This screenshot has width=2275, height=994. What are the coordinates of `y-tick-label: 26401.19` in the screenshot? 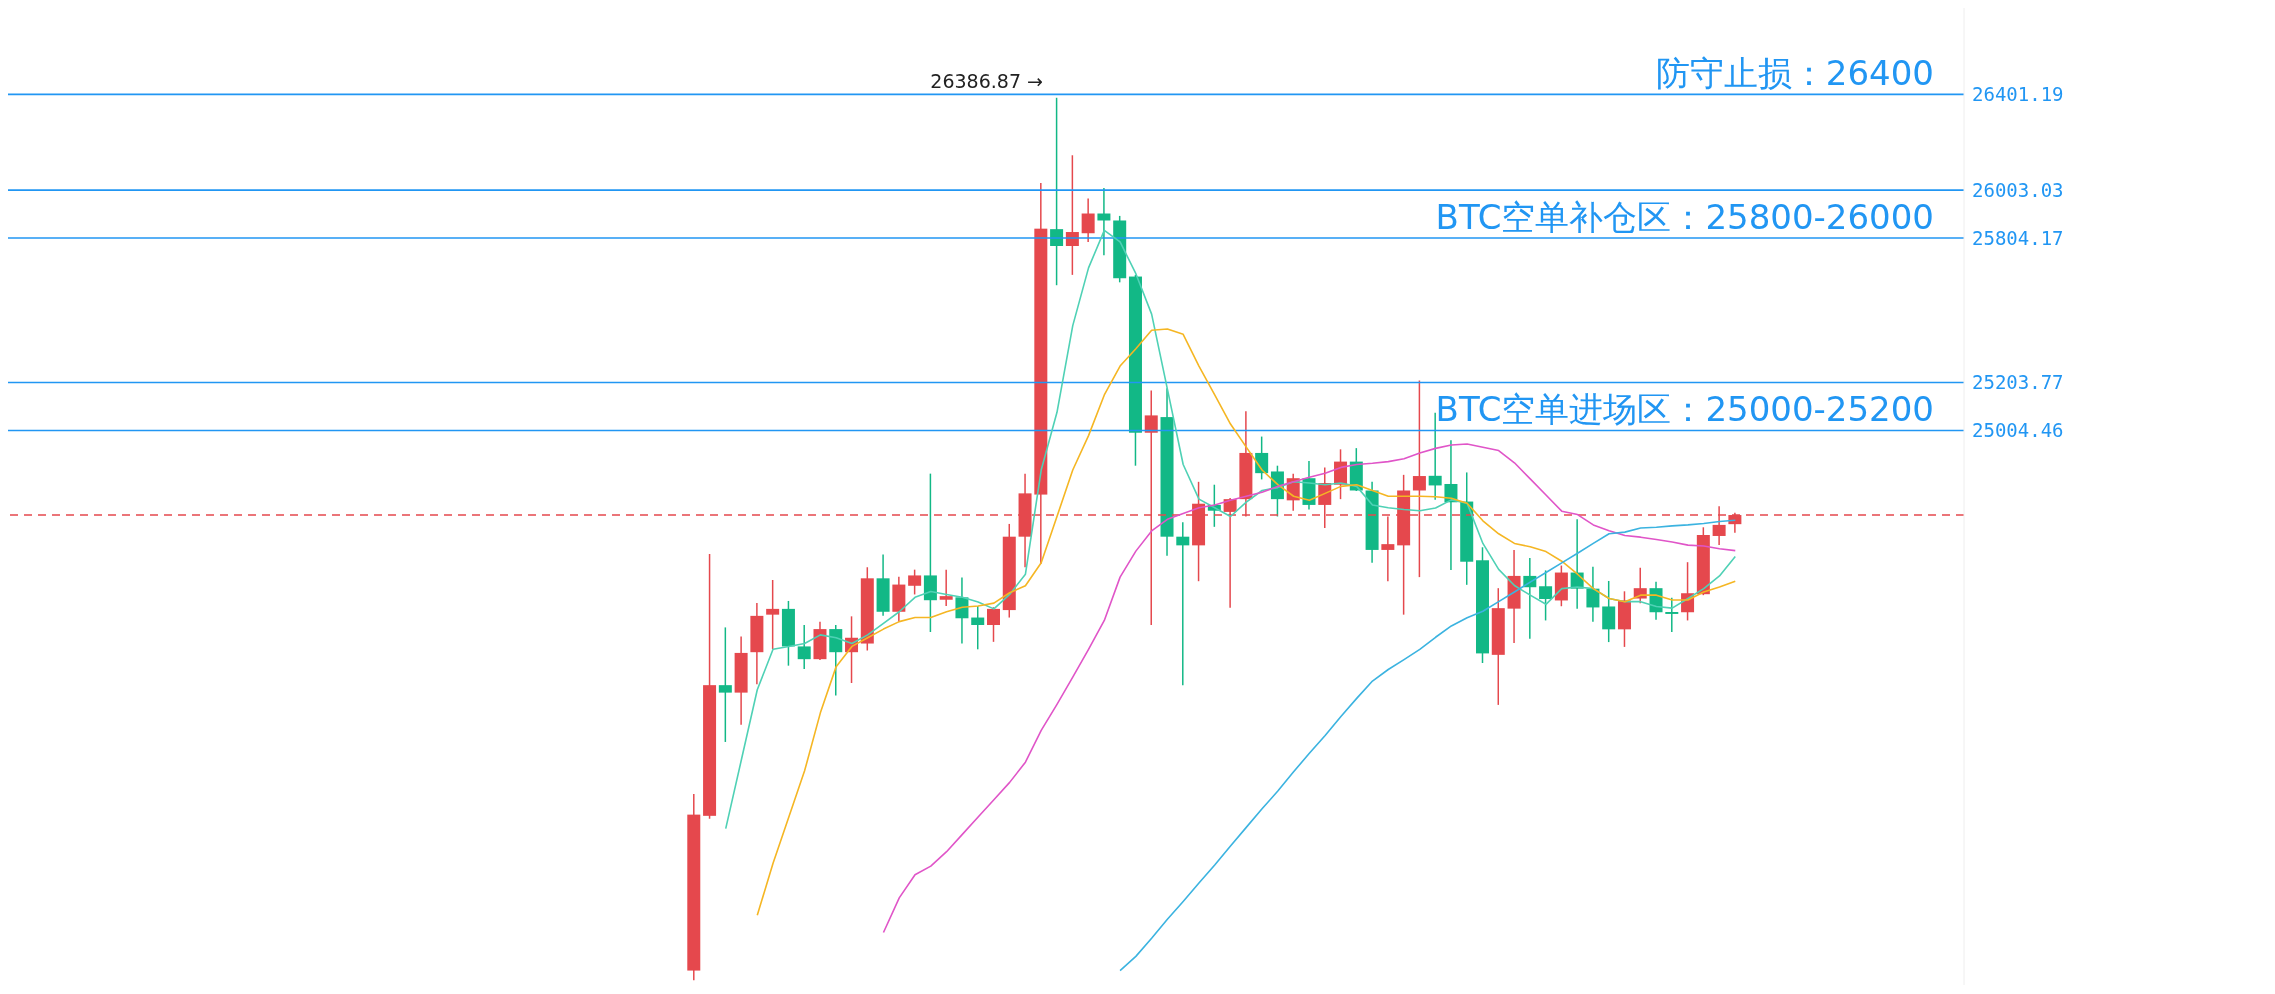 It's located at (2018, 94).